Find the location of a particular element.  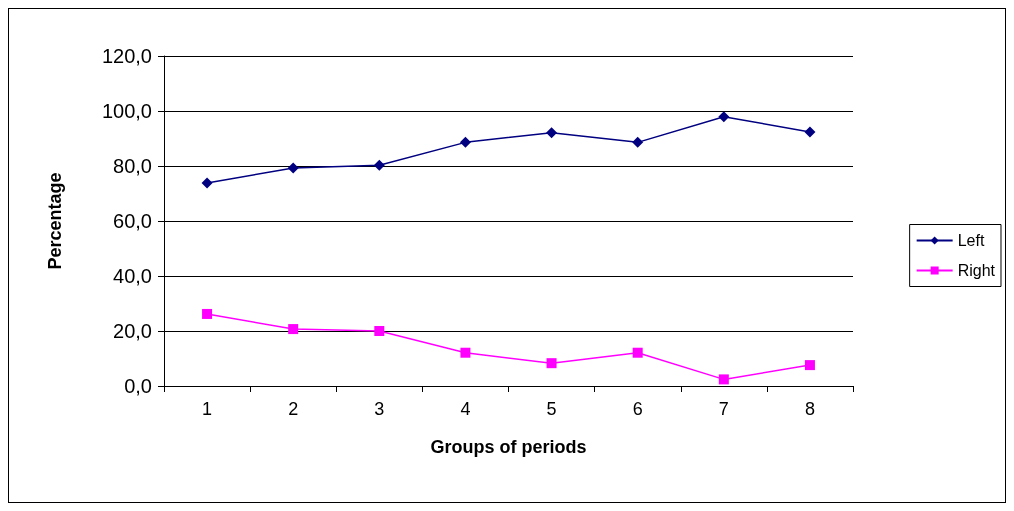

x-tick-label: 7 is located at coordinates (723, 409).